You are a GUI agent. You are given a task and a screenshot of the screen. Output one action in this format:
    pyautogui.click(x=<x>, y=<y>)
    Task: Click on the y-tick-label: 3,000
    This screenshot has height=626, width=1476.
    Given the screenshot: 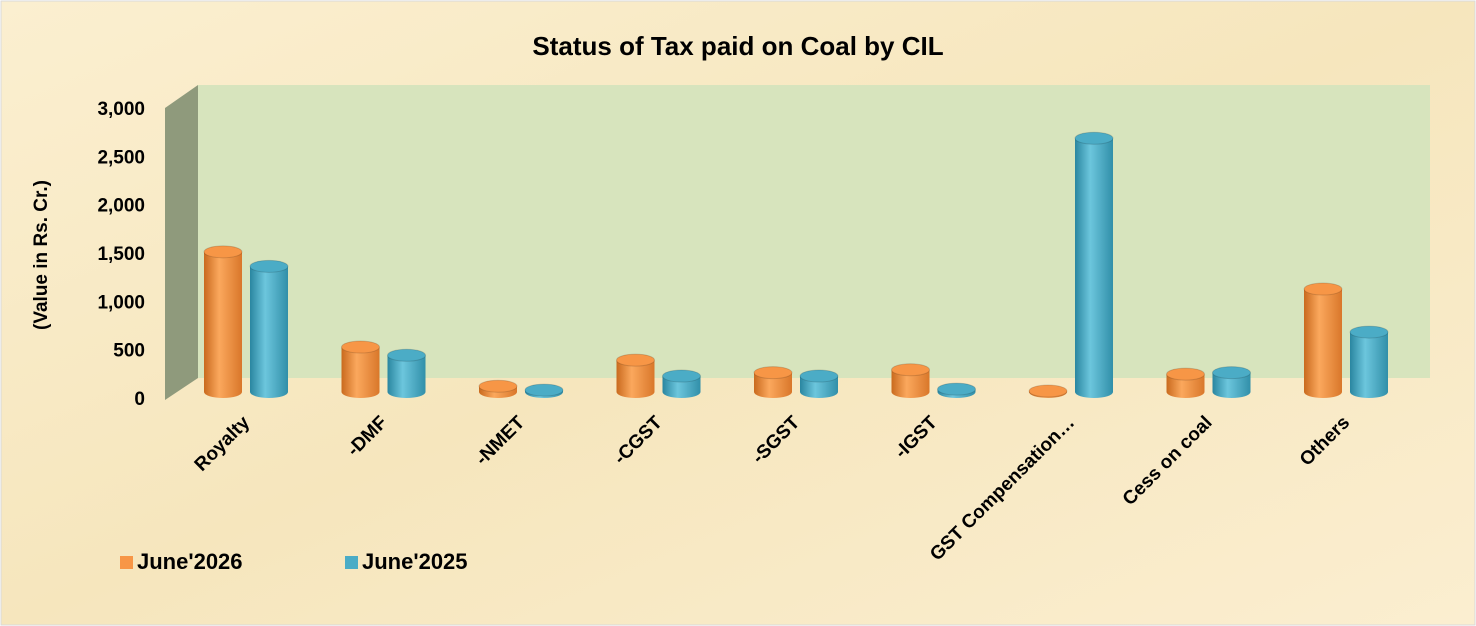 What is the action you would take?
    pyautogui.click(x=121, y=109)
    